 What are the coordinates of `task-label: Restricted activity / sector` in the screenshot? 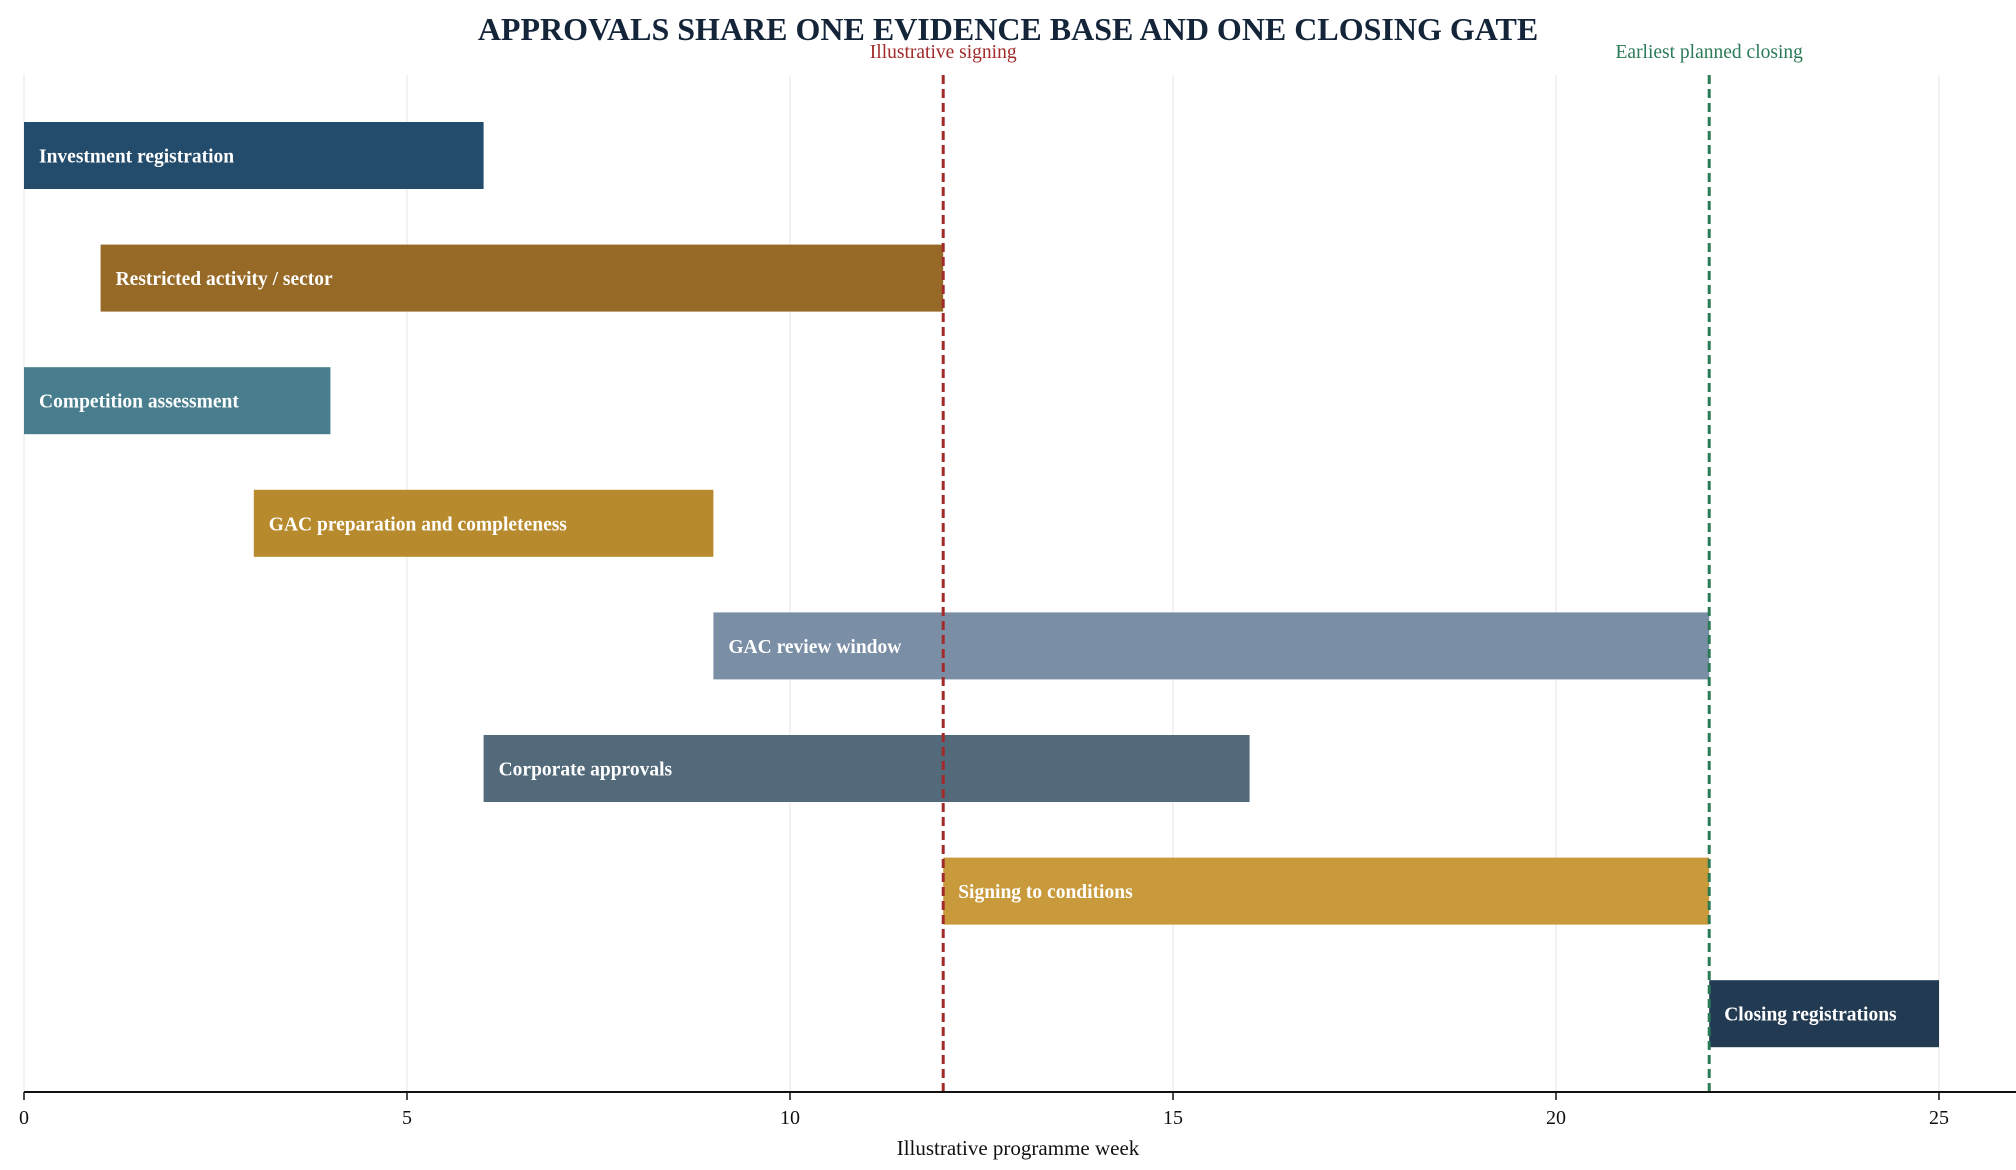 It's located at (224, 279).